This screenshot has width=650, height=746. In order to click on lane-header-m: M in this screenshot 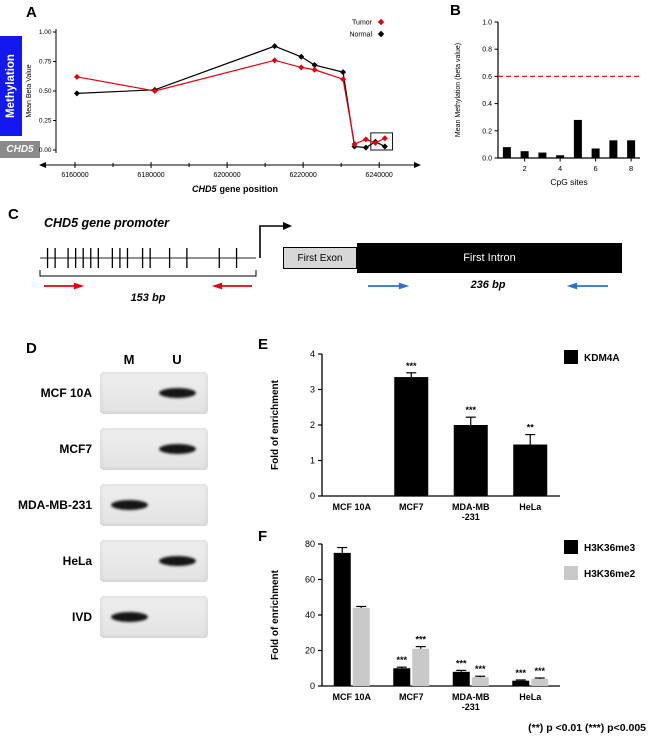, I will do `click(129, 359)`.